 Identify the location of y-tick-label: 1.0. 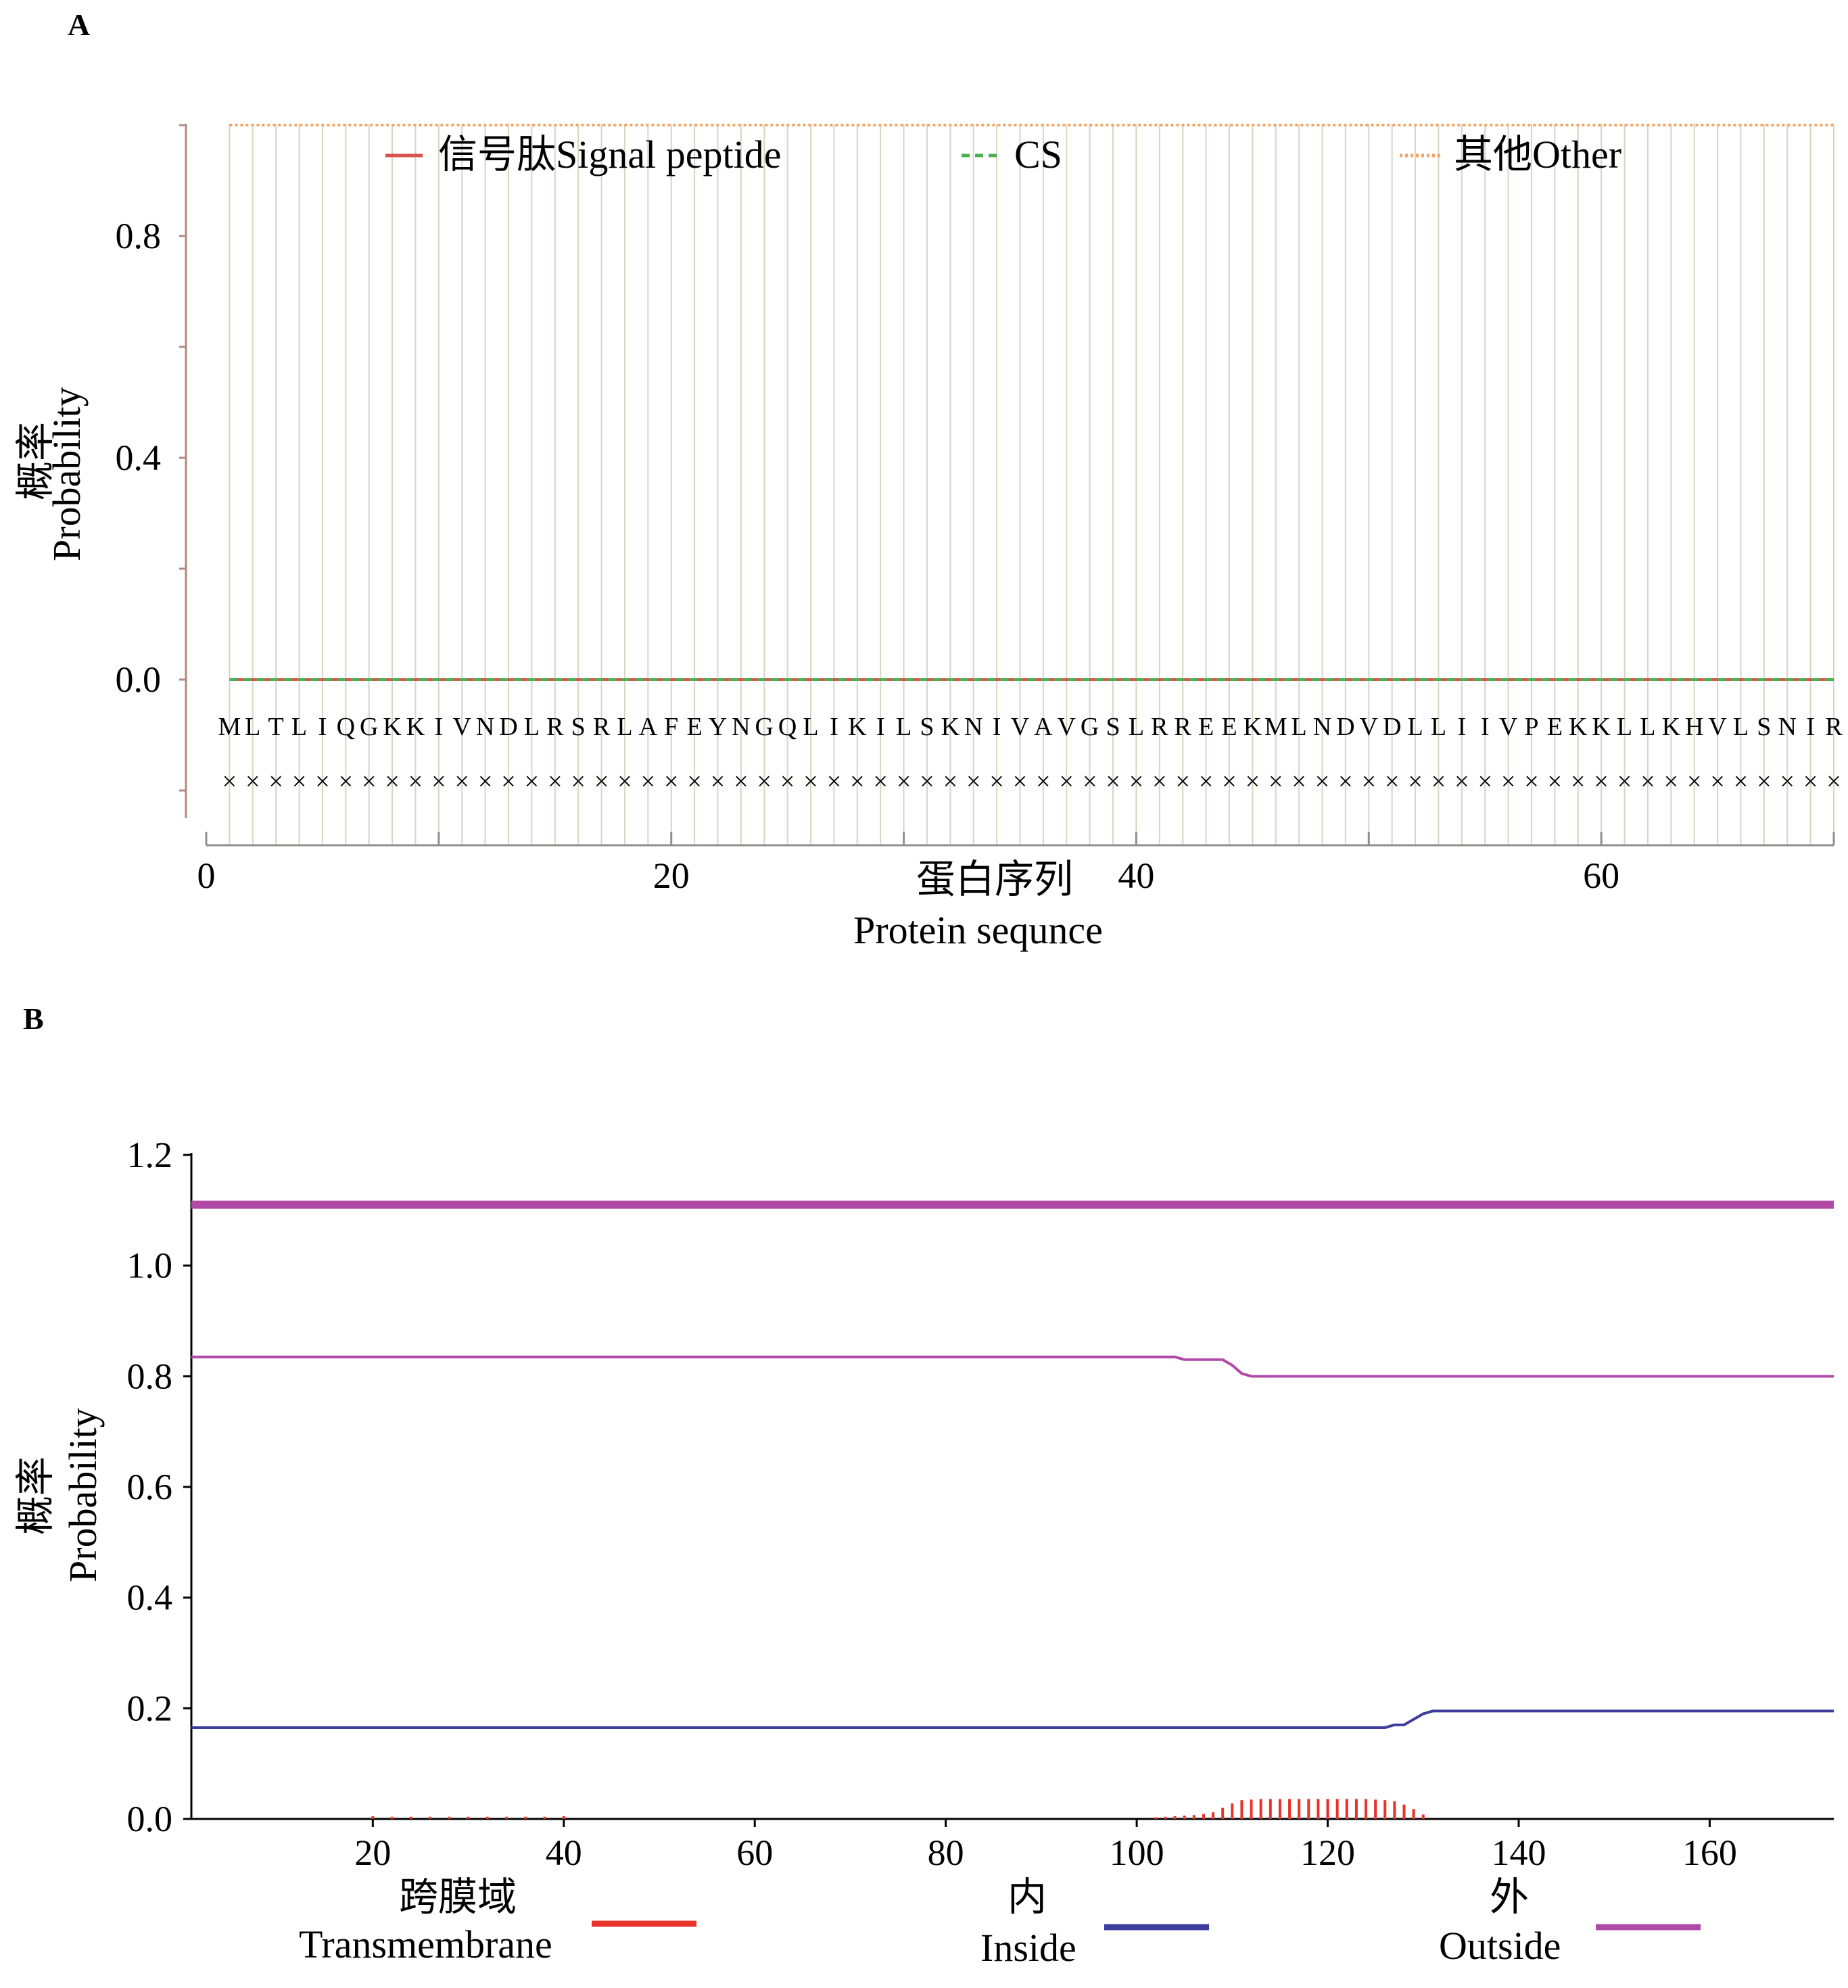
(150, 1266).